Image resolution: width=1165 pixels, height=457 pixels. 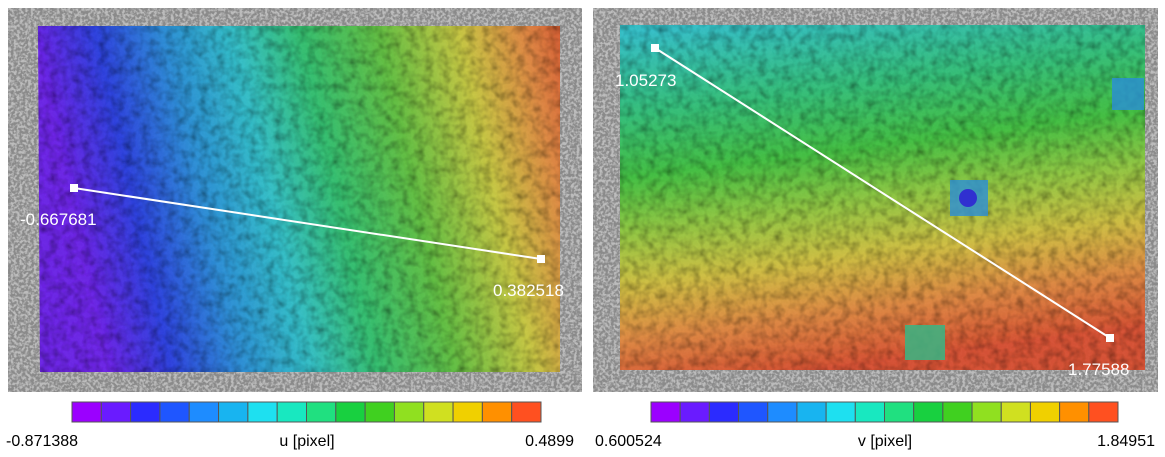 I want to click on colorbar-min: -0.871388, so click(x=42, y=441).